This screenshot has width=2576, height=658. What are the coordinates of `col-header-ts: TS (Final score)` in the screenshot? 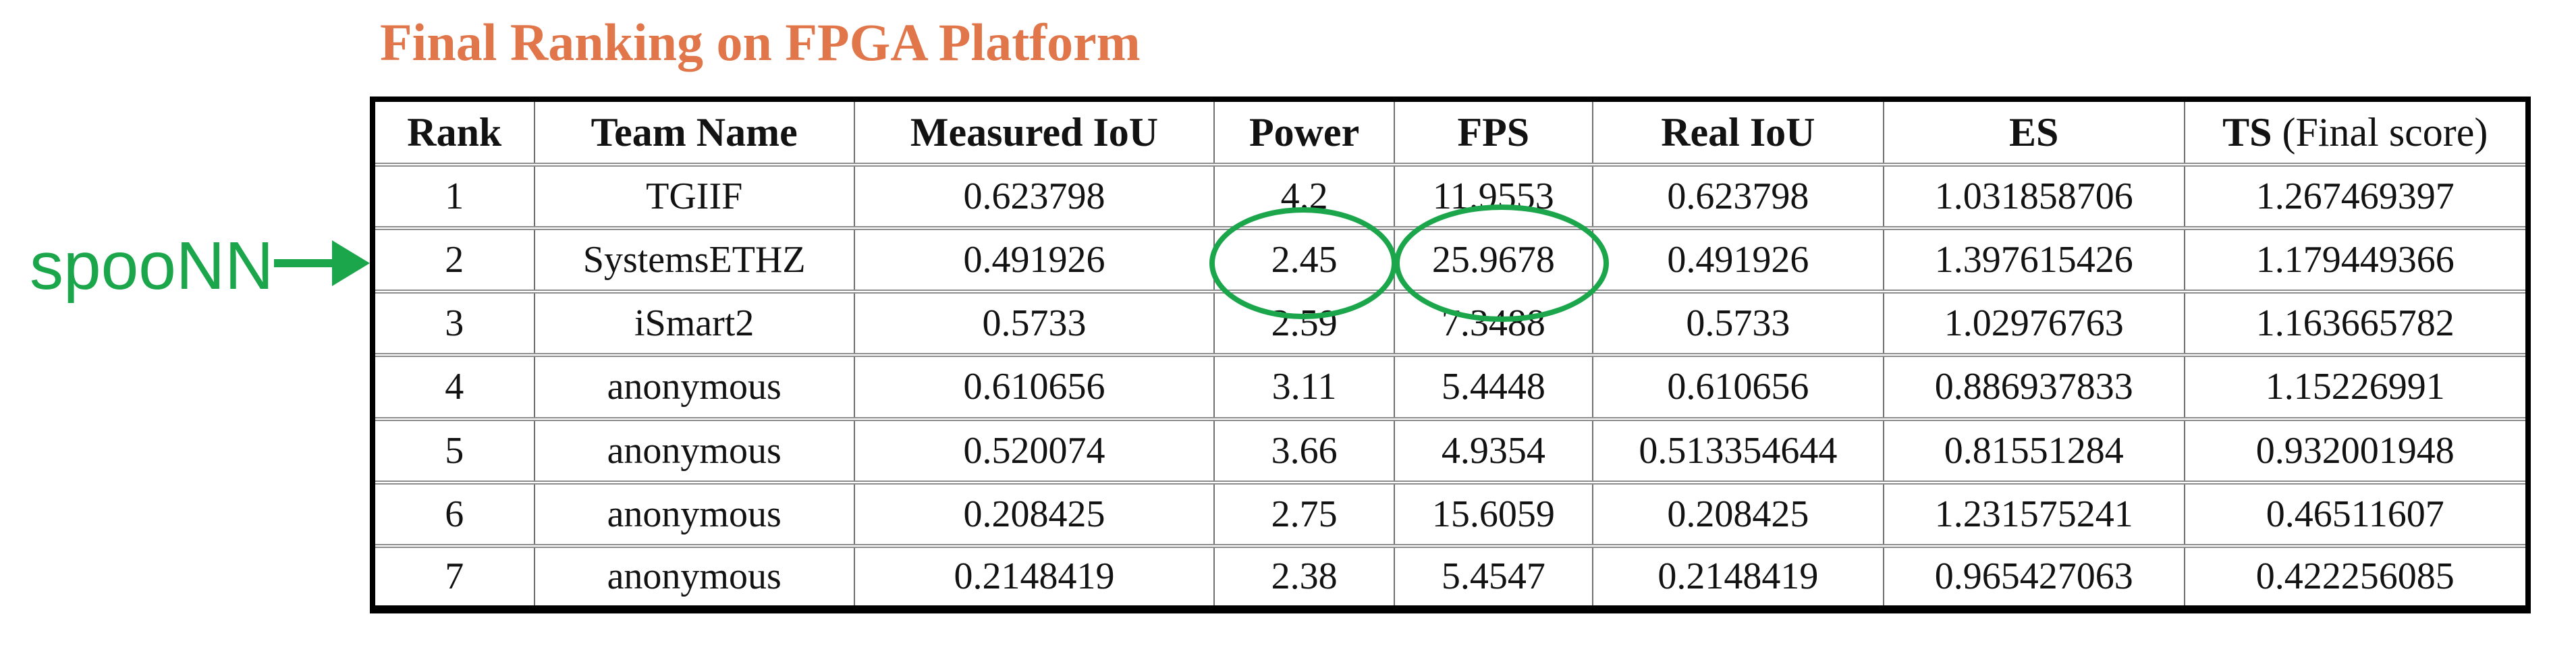 It's located at (2356, 132).